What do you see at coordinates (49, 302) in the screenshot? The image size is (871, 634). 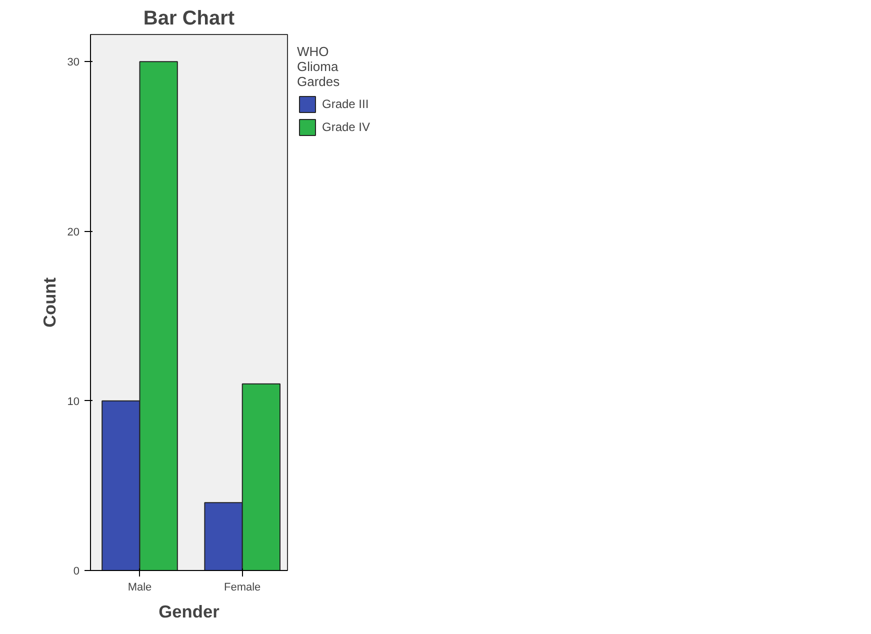 I see `y-axis-title: Count` at bounding box center [49, 302].